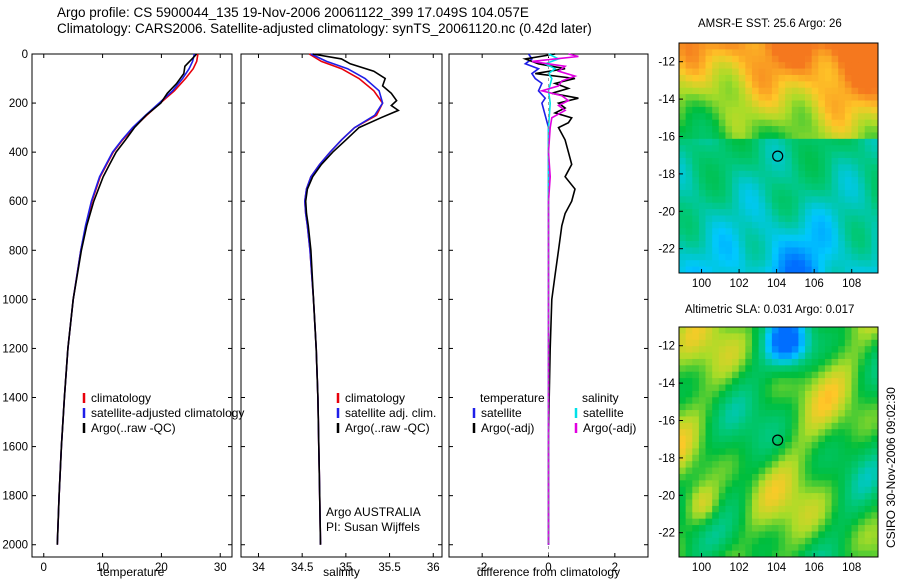 Image resolution: width=900 pixels, height=580 pixels. I want to click on x-tick-label: 20, so click(161, 568).